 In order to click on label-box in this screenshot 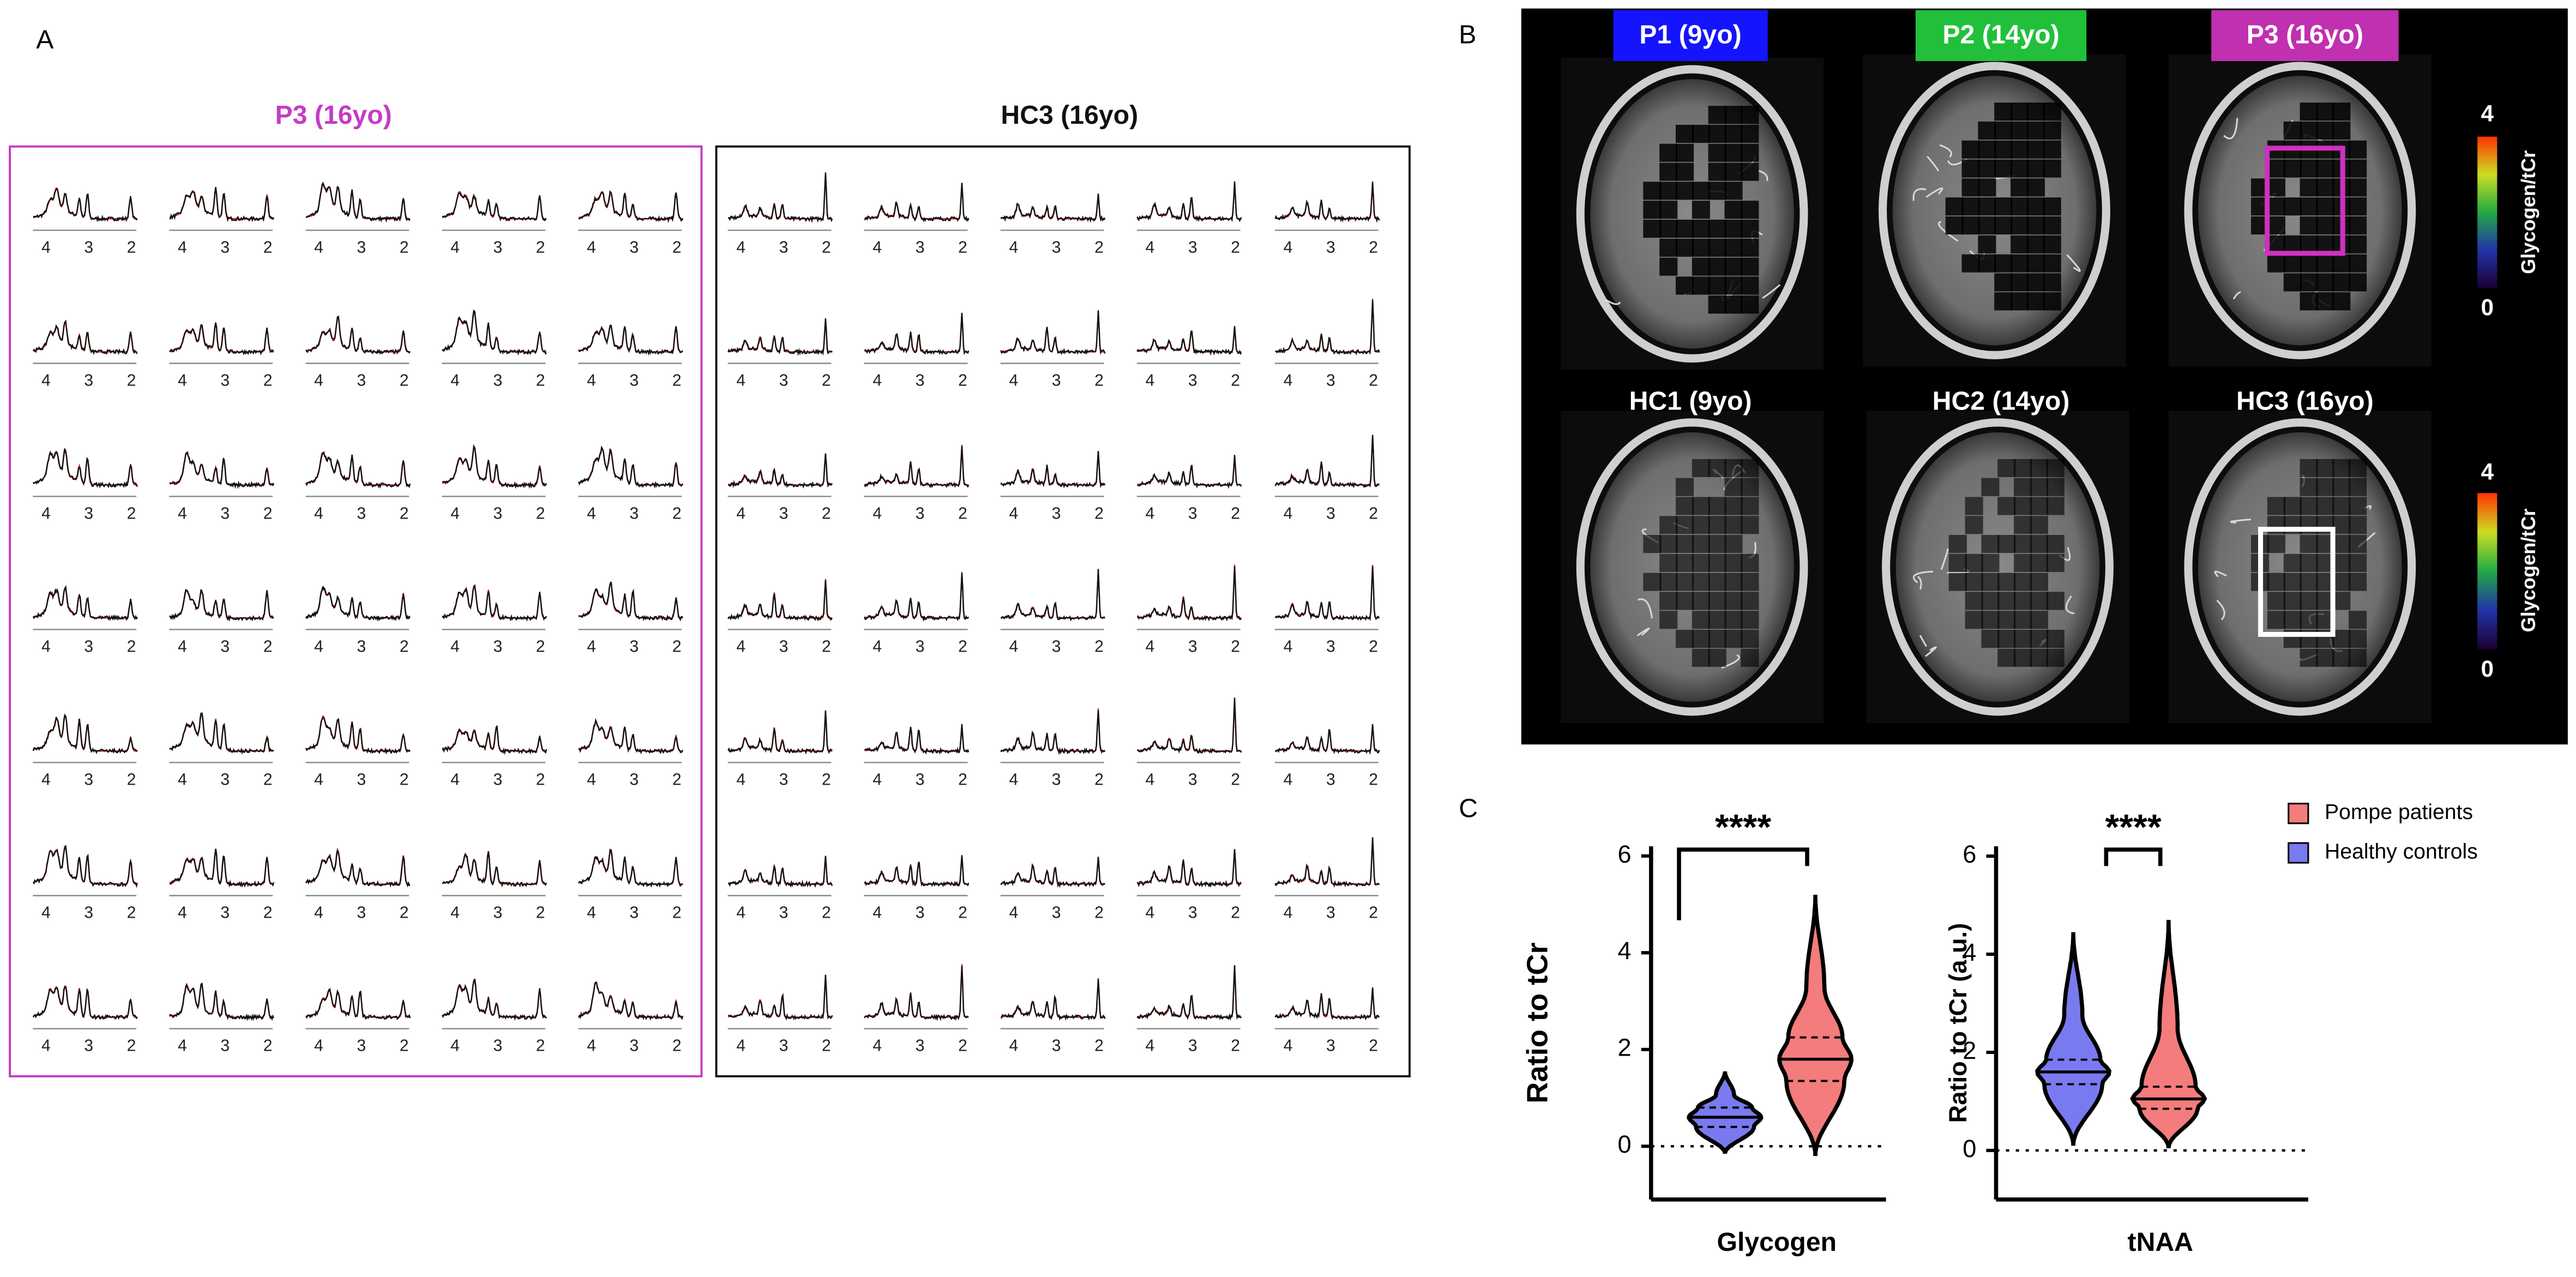, I will do `click(2305, 36)`.